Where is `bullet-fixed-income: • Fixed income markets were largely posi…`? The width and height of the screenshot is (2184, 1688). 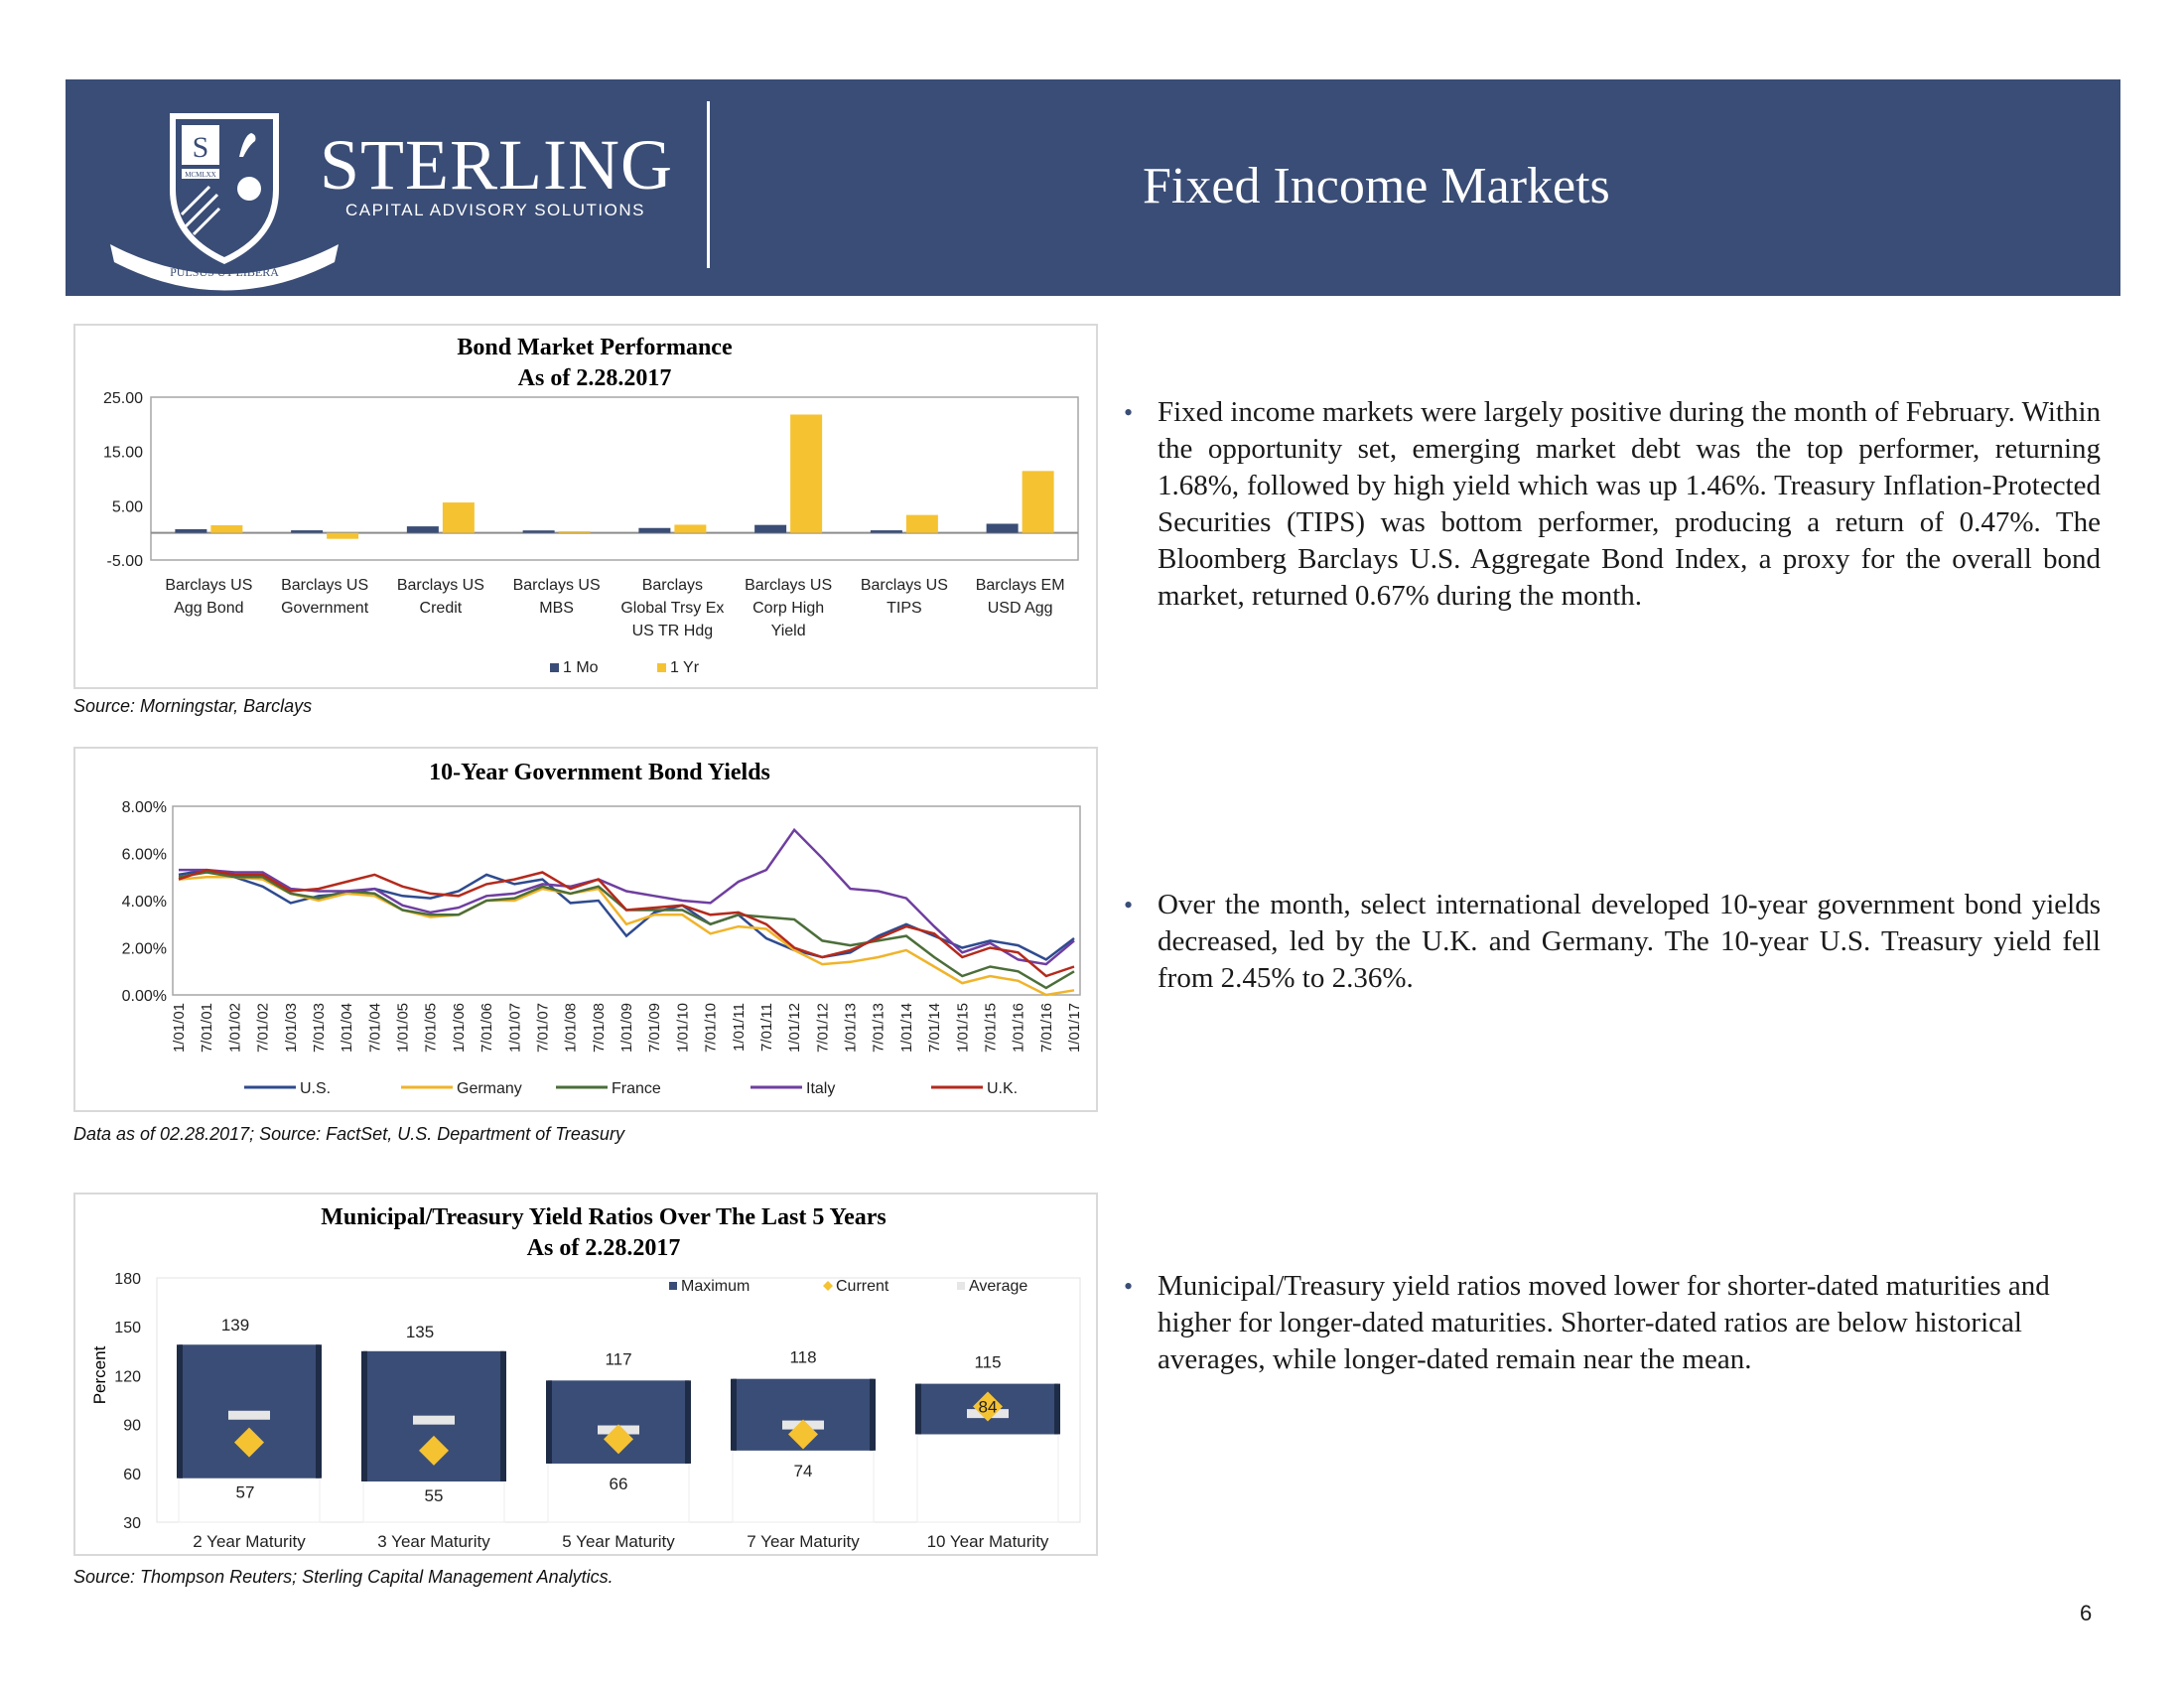
bullet-fixed-income: • Fixed income markets were largely posi… is located at coordinates (1612, 504).